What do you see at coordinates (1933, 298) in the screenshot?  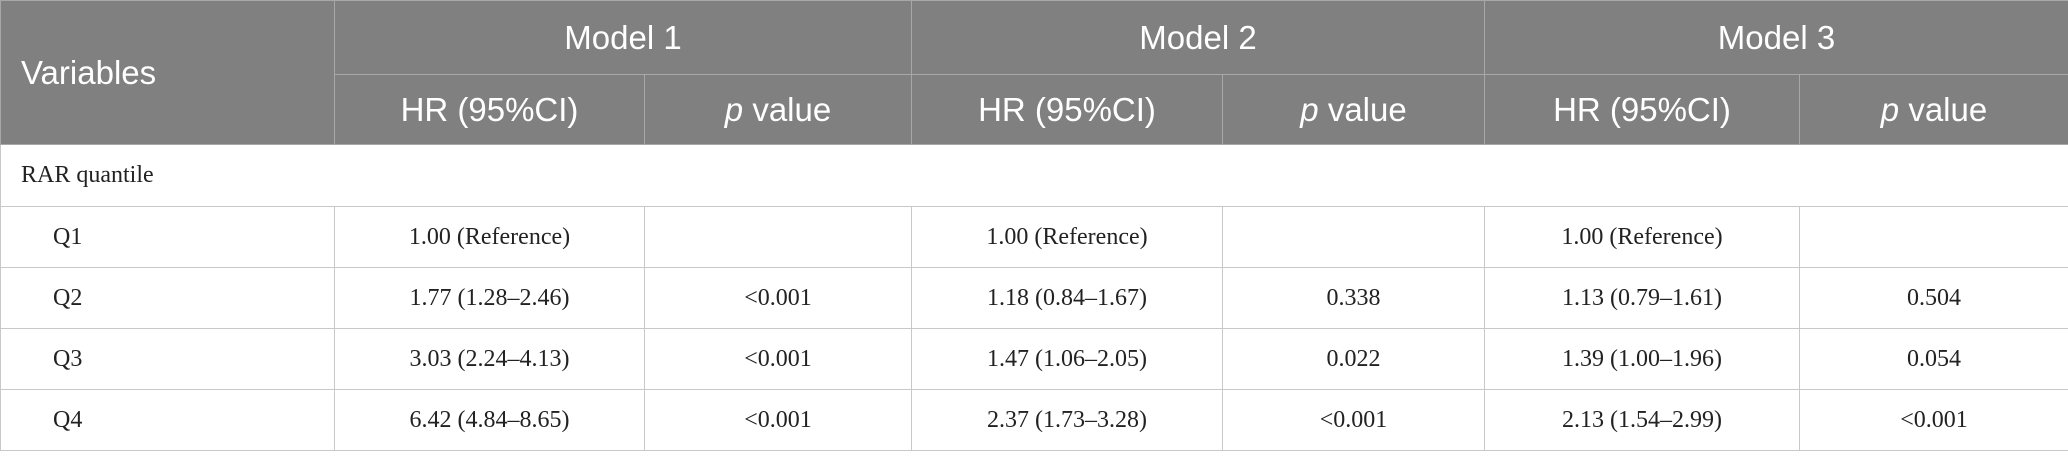 I see `p-value: 0.504` at bounding box center [1933, 298].